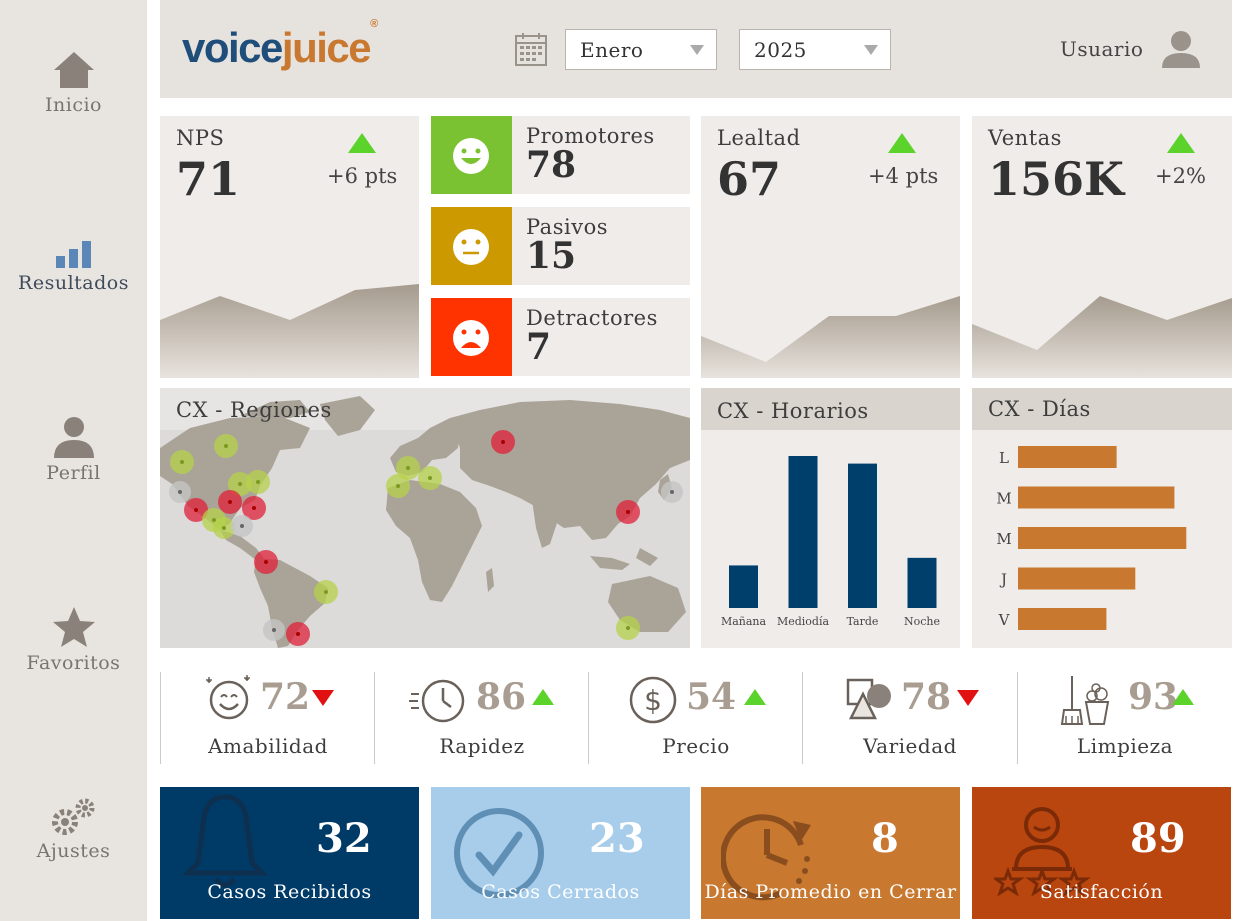  What do you see at coordinates (560, 853) in the screenshot?
I see `tile-casos-cerrados: 23 Casos Cerrados` at bounding box center [560, 853].